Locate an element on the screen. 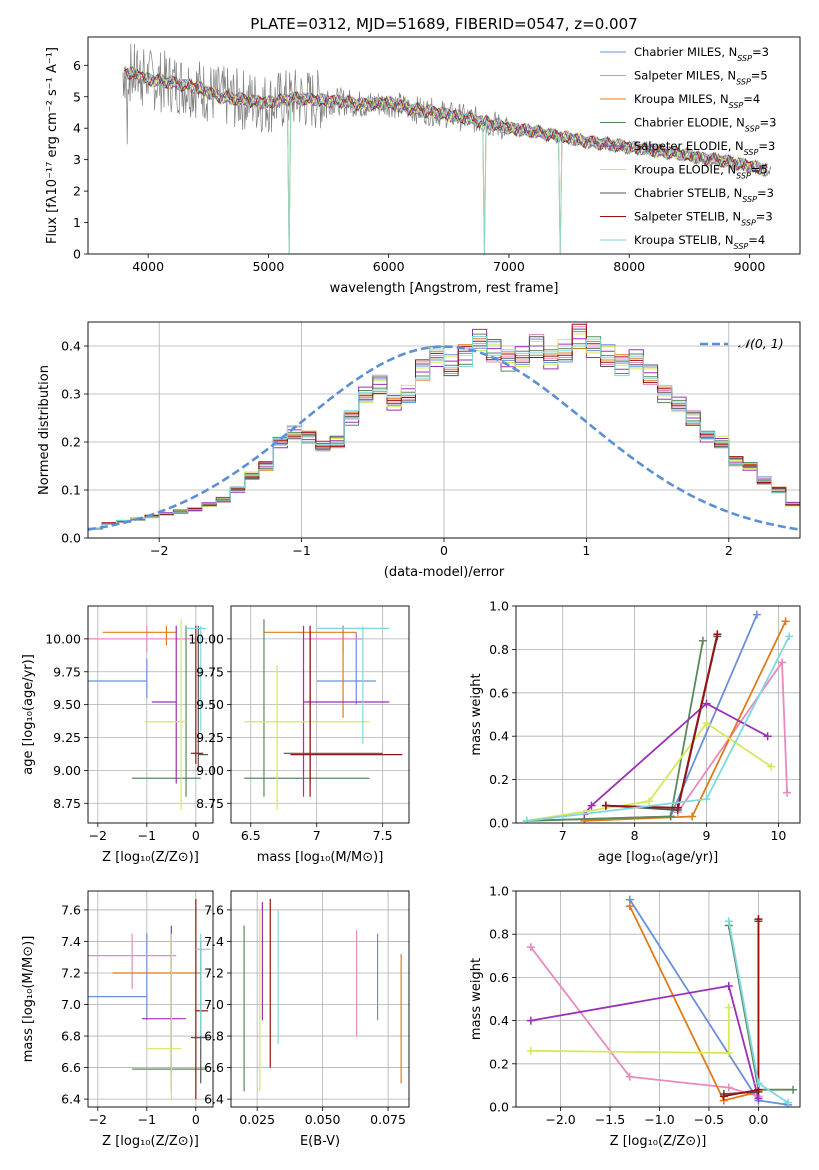 The image size is (819, 1170). x-tick-label: −0.5 is located at coordinates (709, 1119).